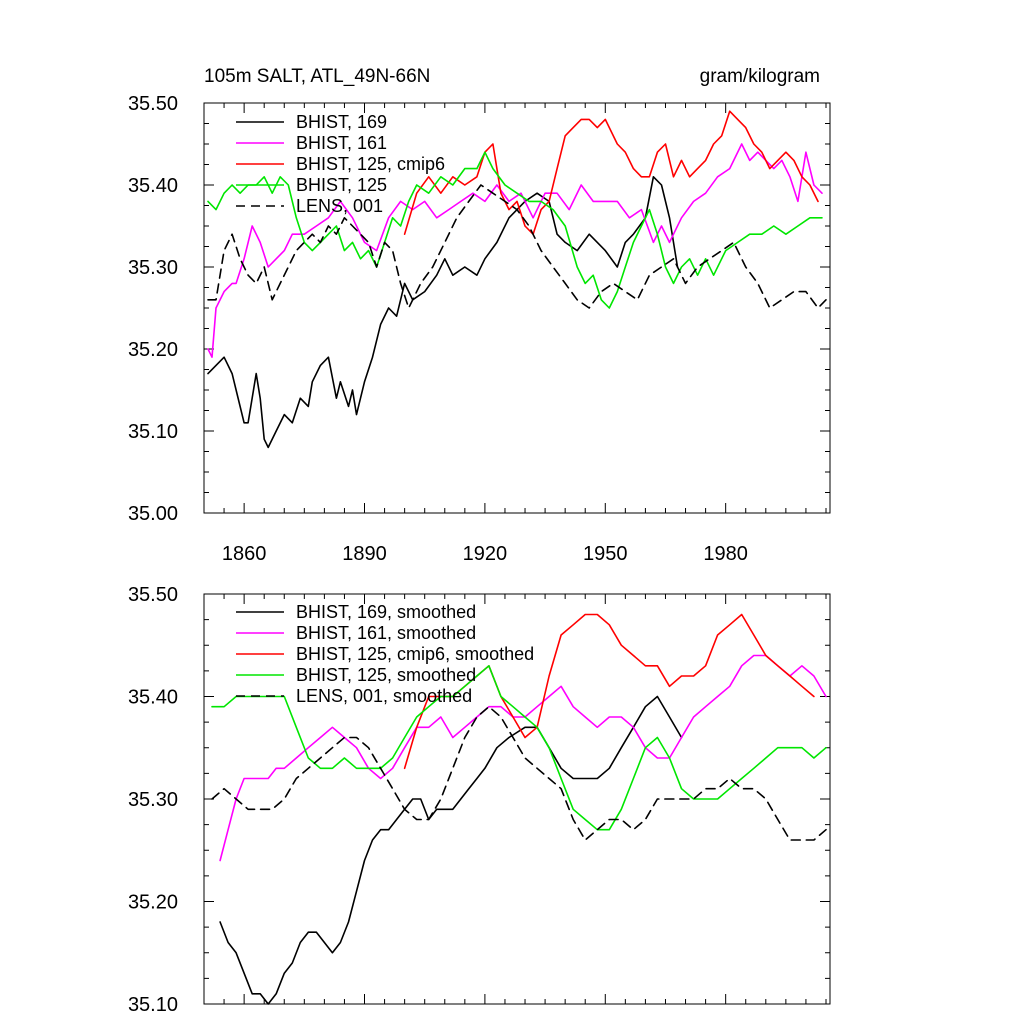 The height and width of the screenshot is (1024, 1024). What do you see at coordinates (605, 554) in the screenshot?
I see `x-tick-label: 1950` at bounding box center [605, 554].